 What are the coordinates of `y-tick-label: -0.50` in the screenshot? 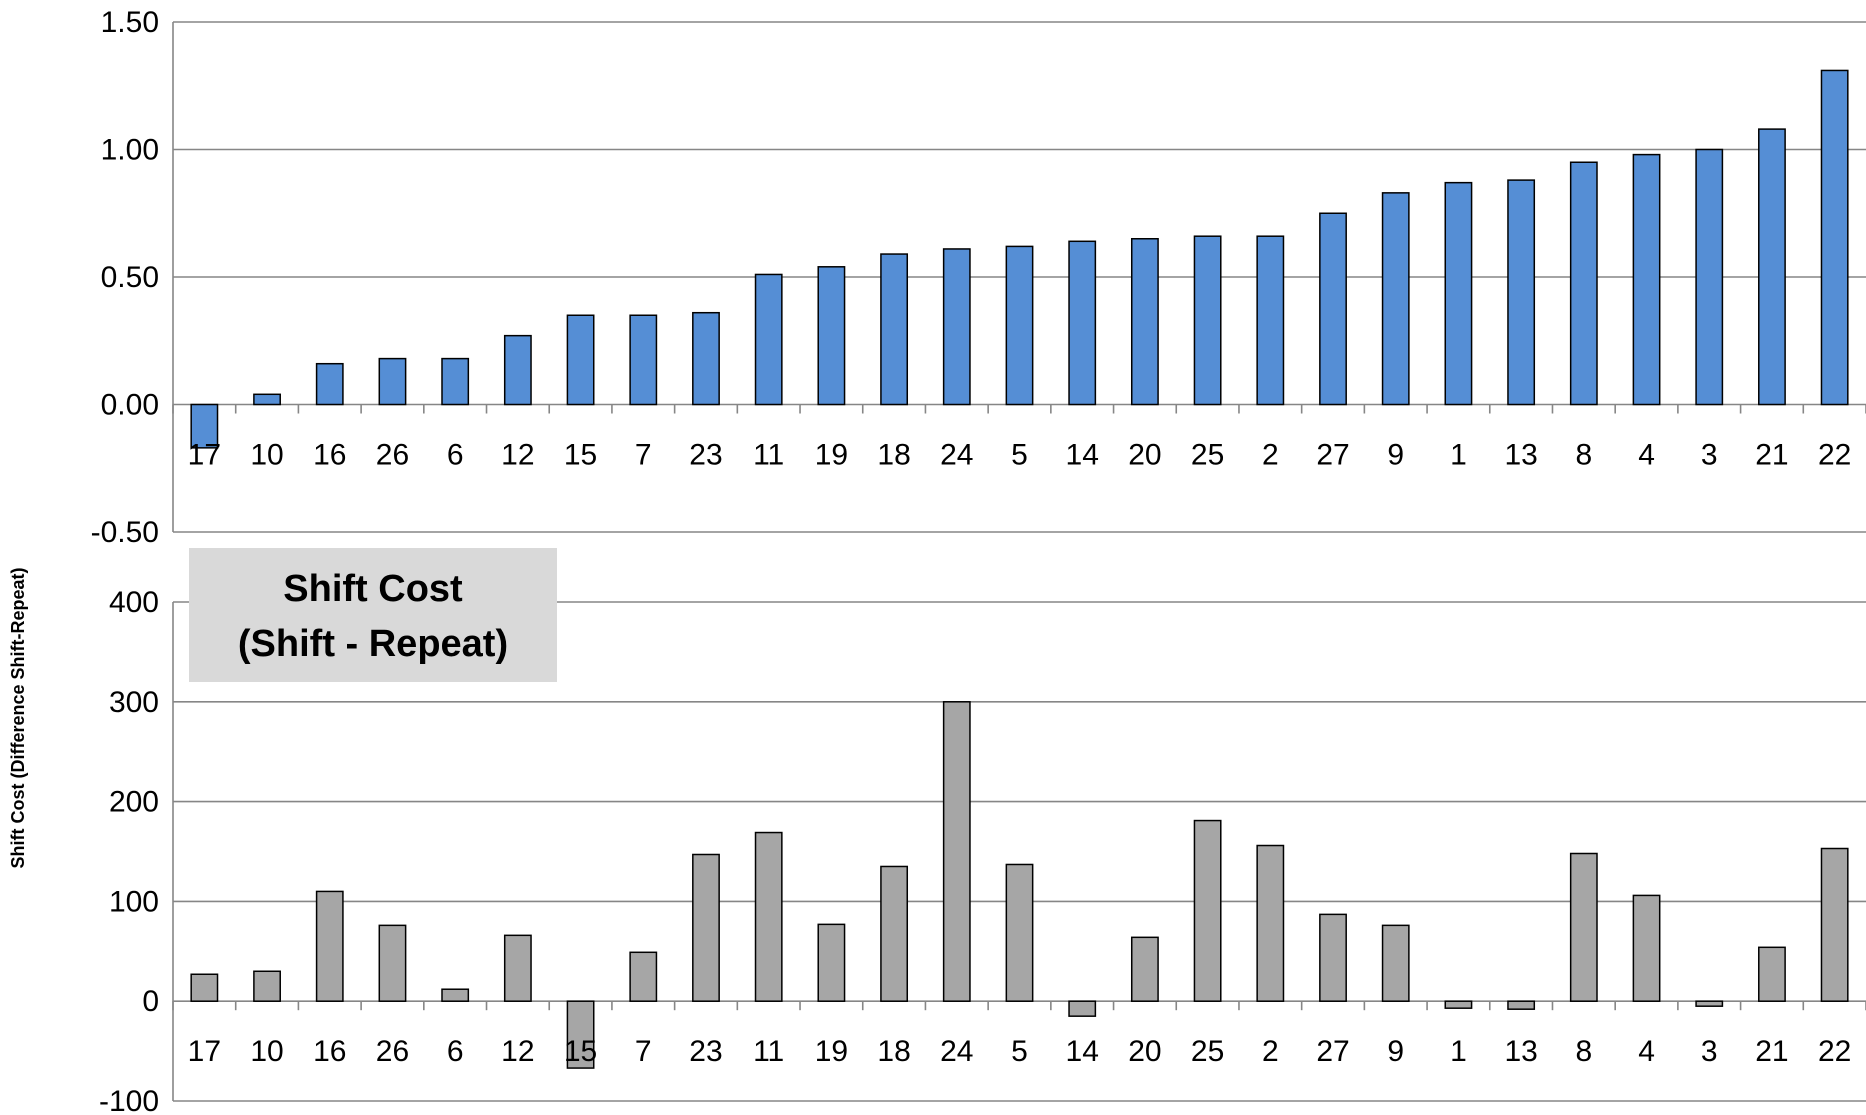 It's located at (125, 532).